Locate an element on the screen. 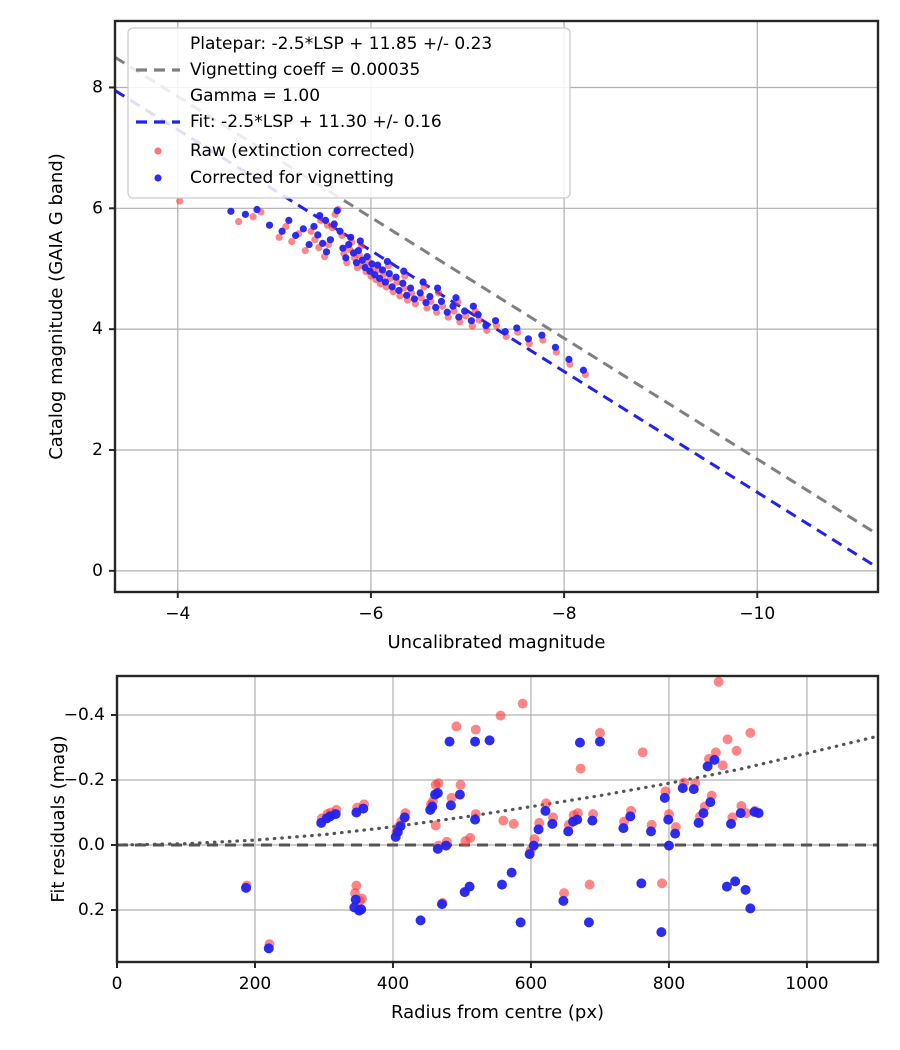  xtick-label: −4 is located at coordinates (177, 614).